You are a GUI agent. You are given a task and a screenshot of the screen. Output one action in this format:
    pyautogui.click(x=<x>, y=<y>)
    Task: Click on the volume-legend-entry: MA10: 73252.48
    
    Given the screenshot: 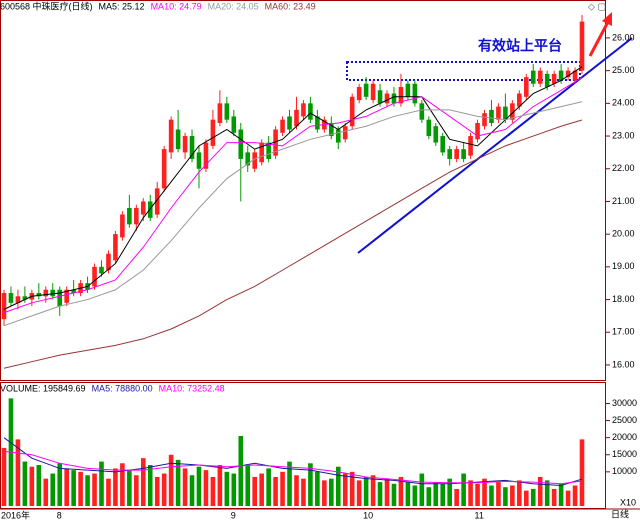 What is the action you would take?
    pyautogui.click(x=192, y=388)
    